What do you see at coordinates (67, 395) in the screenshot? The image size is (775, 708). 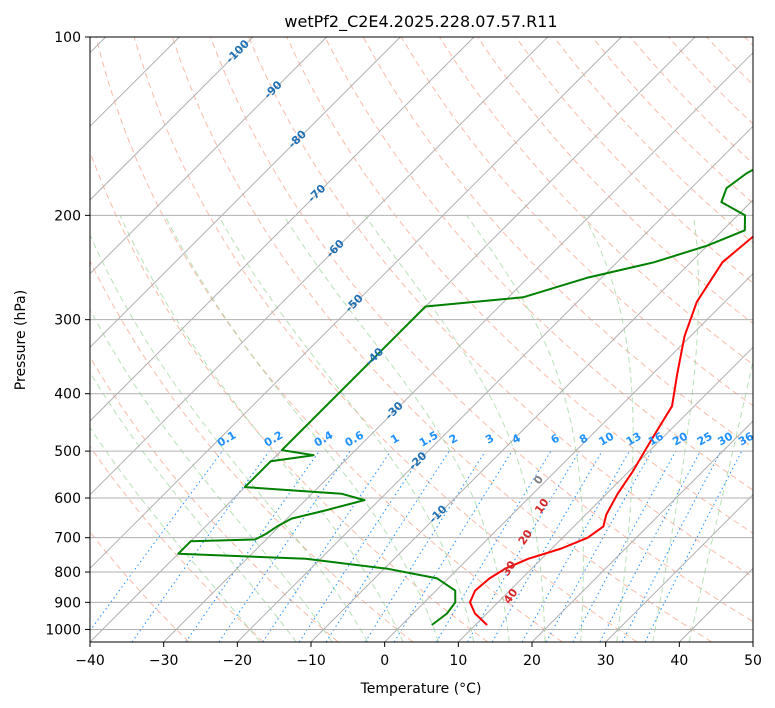 I see `y-tick-label: 400` at bounding box center [67, 395].